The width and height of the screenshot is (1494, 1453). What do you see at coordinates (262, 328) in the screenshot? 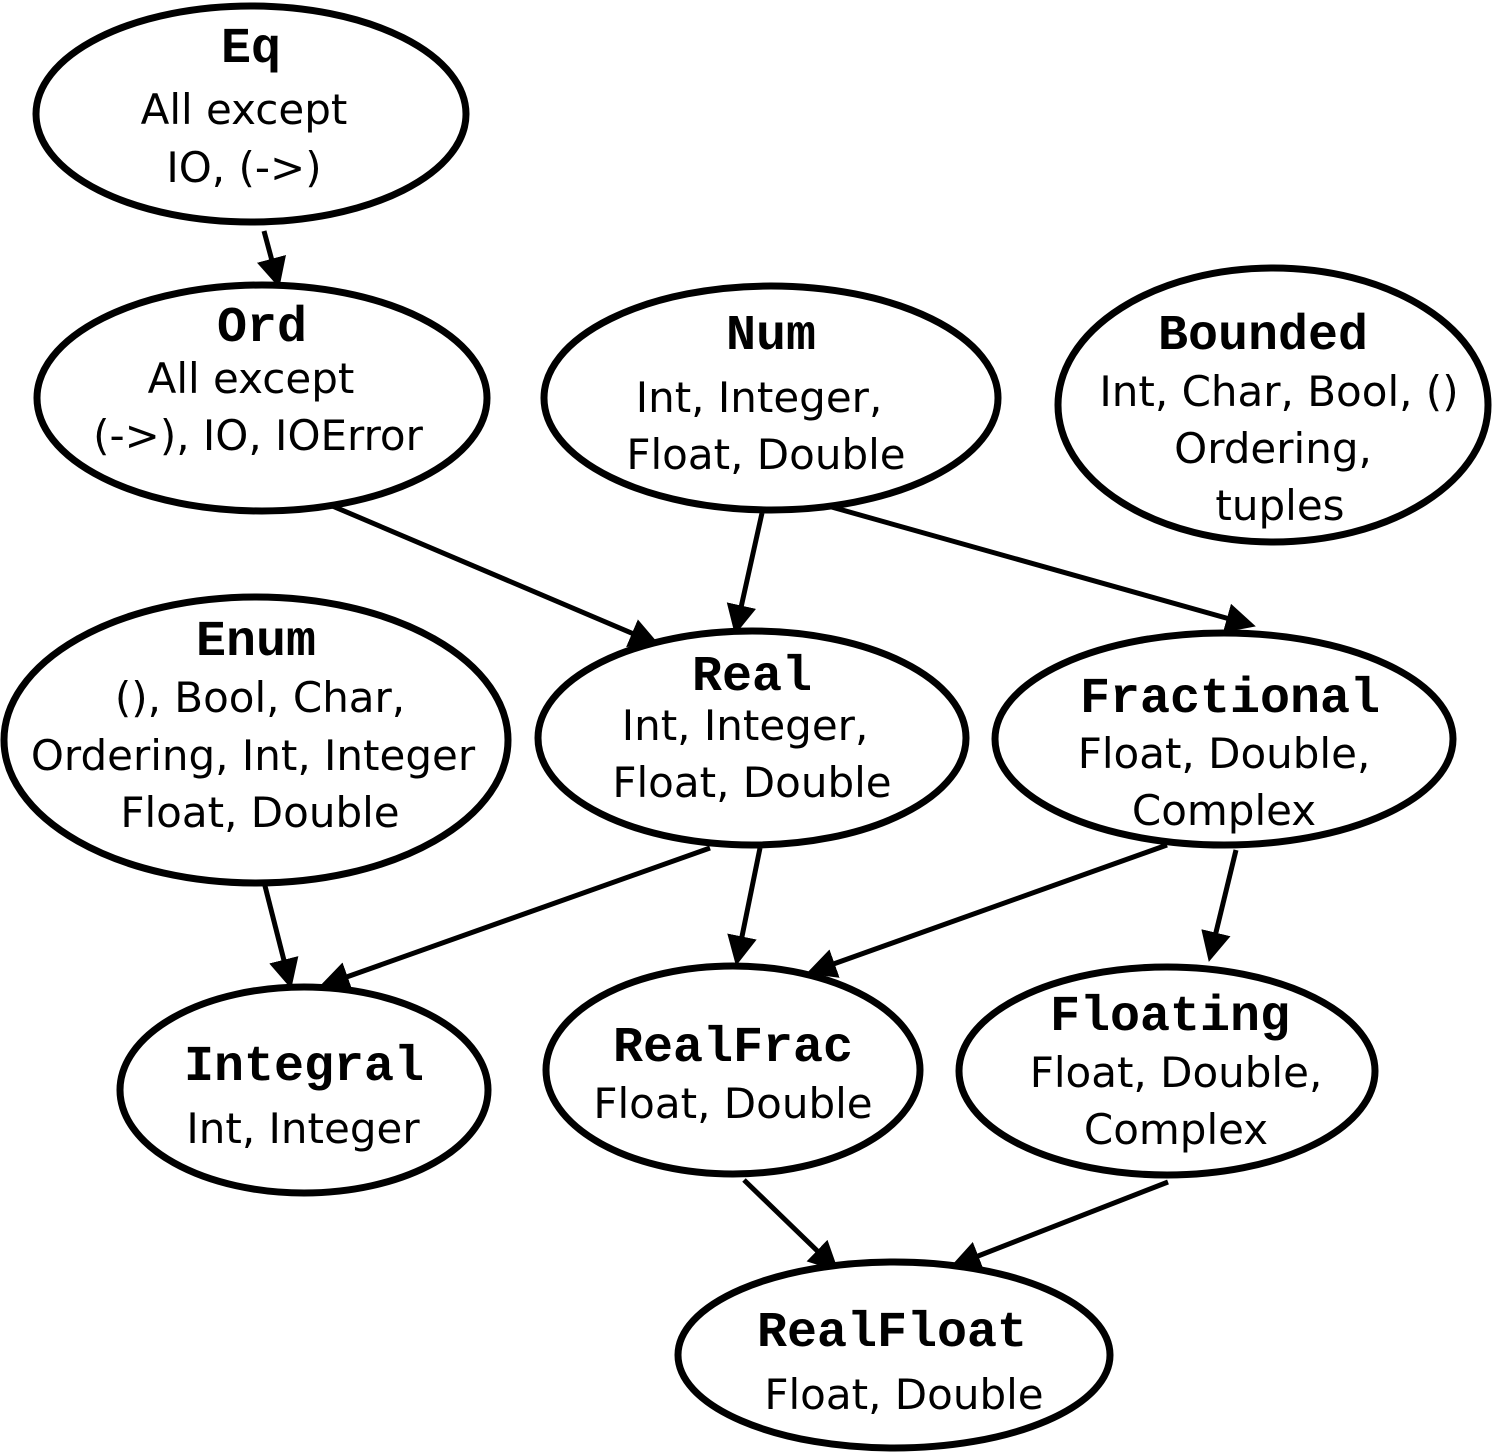
I see `node-ord-title: Ord` at bounding box center [262, 328].